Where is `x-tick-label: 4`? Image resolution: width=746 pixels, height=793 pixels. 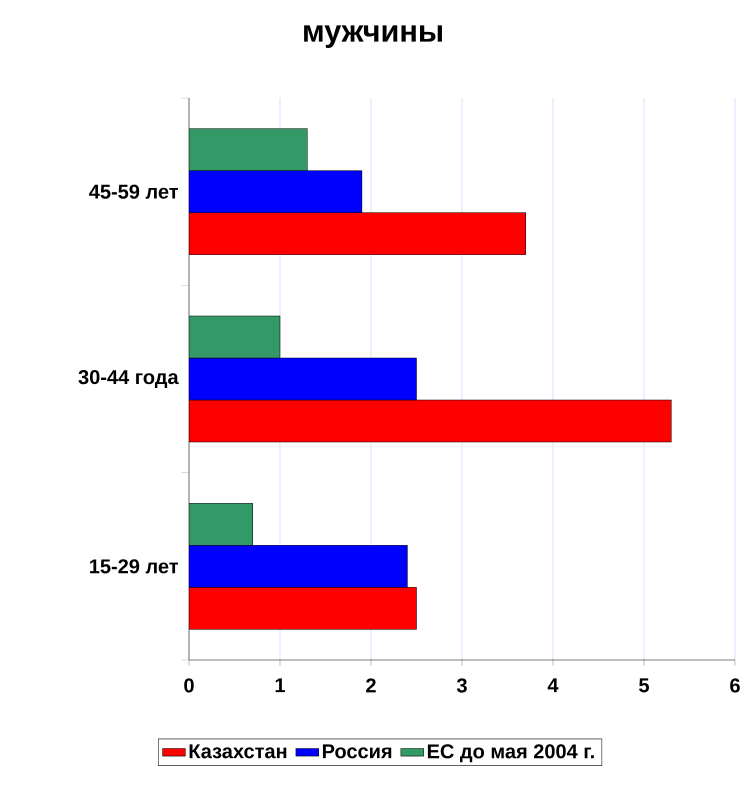
x-tick-label: 4 is located at coordinates (553, 685).